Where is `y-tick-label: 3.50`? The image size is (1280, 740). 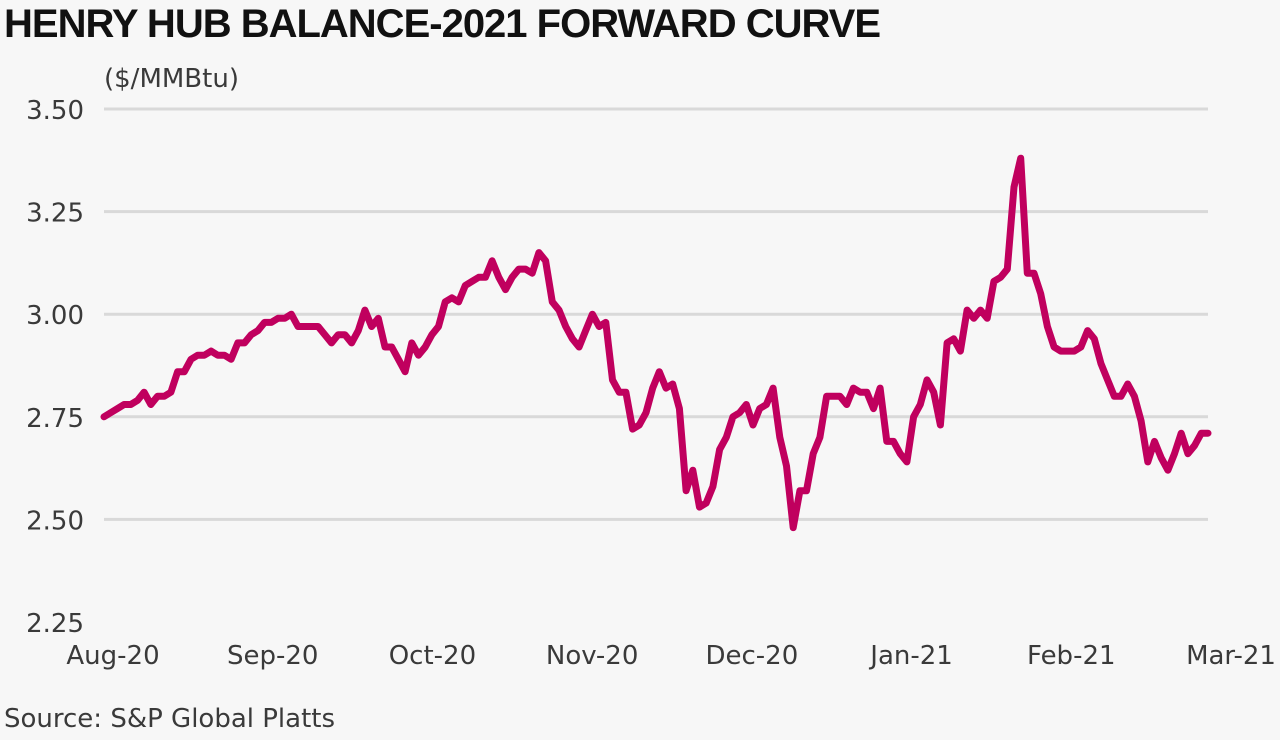 y-tick-label: 3.50 is located at coordinates (55, 111).